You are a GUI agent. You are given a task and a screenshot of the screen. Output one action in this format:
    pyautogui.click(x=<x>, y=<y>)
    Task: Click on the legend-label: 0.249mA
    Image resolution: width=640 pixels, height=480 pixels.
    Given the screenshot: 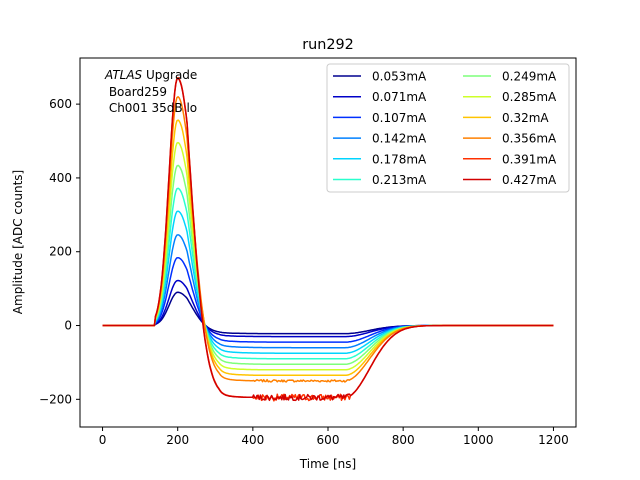 What is the action you would take?
    pyautogui.click(x=529, y=77)
    